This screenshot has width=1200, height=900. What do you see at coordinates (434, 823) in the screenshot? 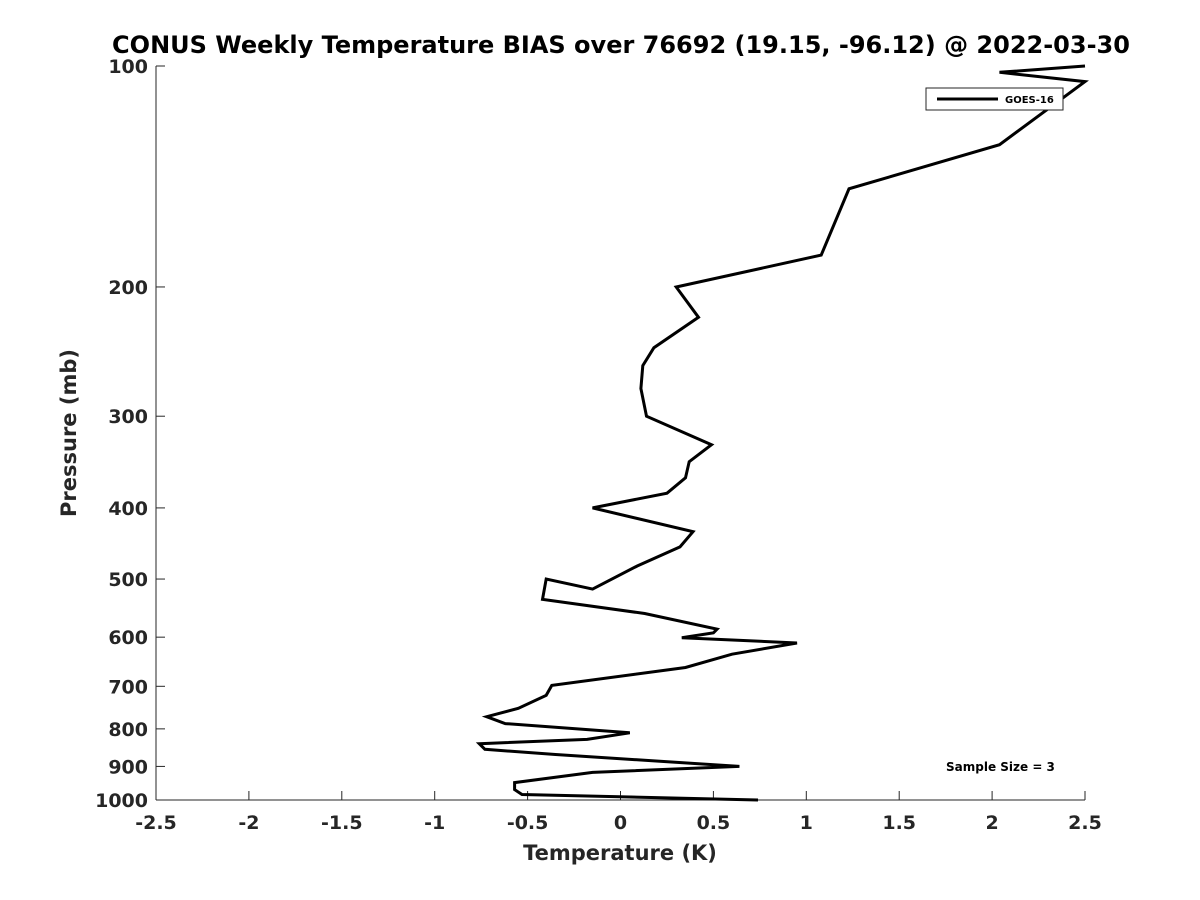
I see `x-tick-label: -1` at bounding box center [434, 823].